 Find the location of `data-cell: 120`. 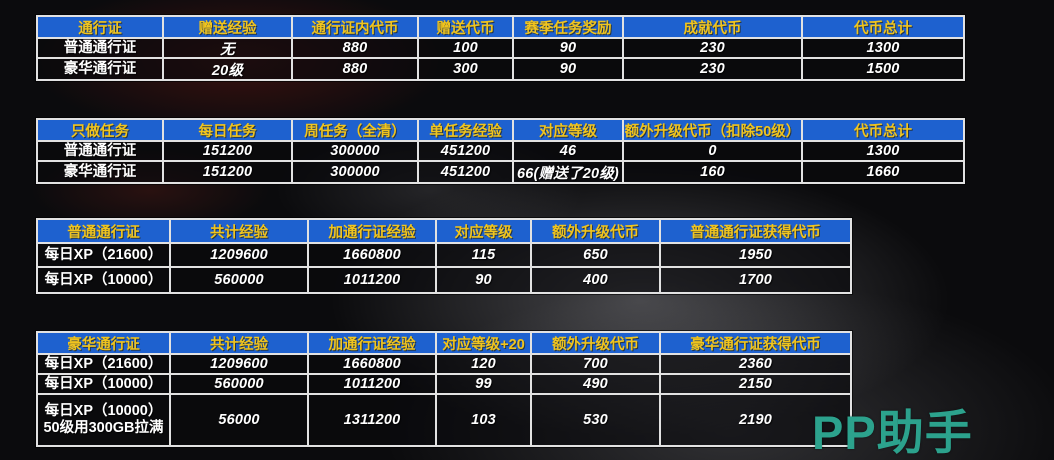

data-cell: 120 is located at coordinates (484, 365).